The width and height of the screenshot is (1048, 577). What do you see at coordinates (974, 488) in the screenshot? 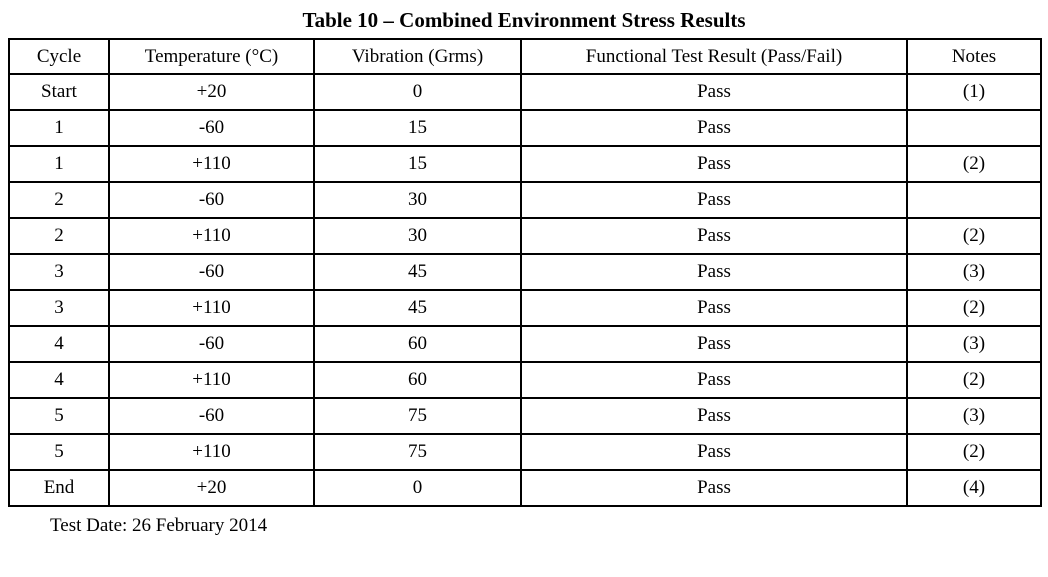
I see `cell-notes: (4)` at bounding box center [974, 488].